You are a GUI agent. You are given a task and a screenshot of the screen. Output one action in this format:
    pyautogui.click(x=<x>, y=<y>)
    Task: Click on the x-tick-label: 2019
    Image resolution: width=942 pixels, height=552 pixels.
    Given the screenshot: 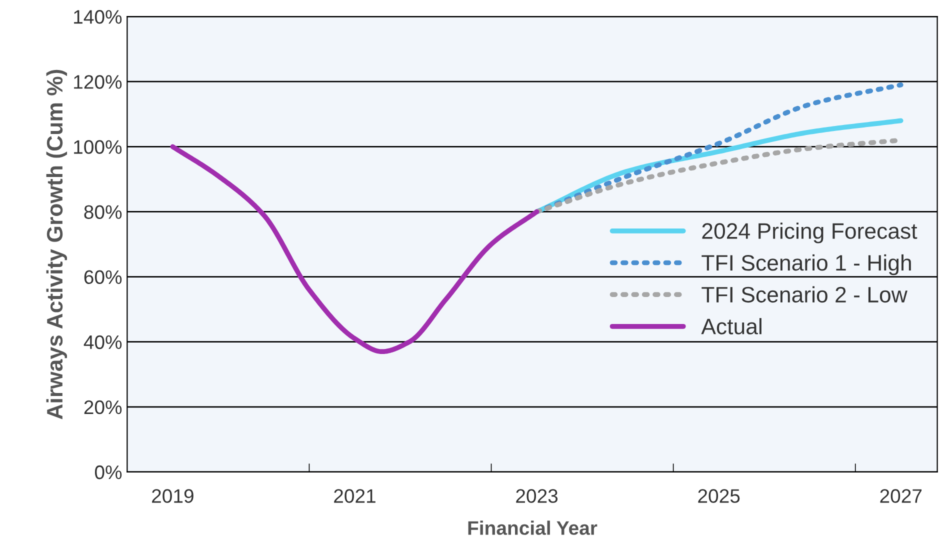 What is the action you would take?
    pyautogui.click(x=173, y=496)
    